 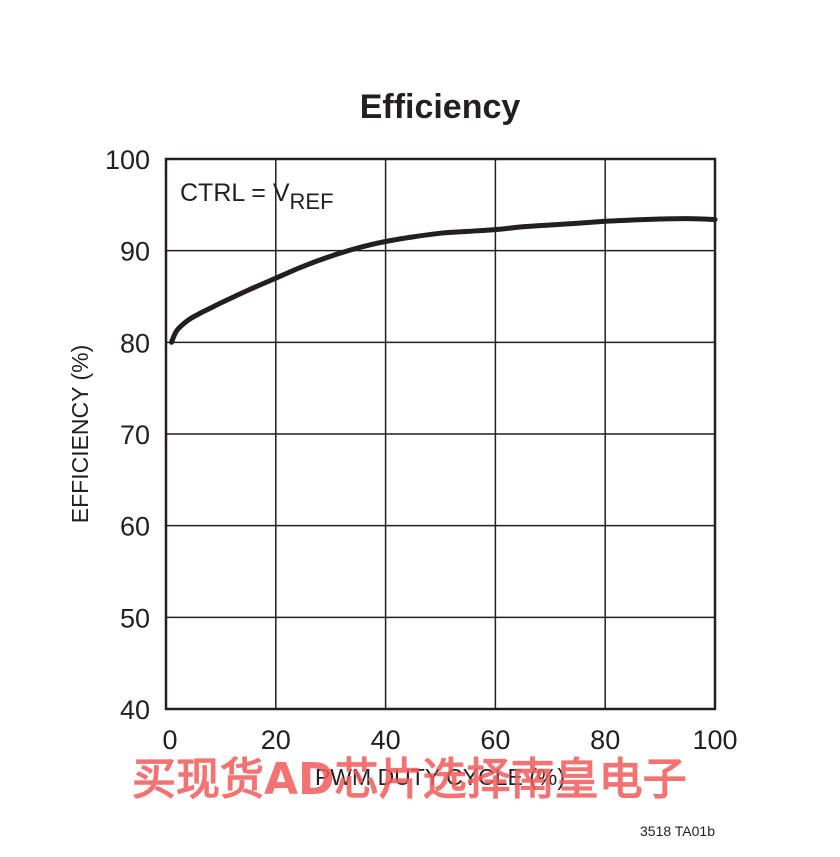 What do you see at coordinates (677, 831) in the screenshot?
I see `figure-id: 3518 TA01b` at bounding box center [677, 831].